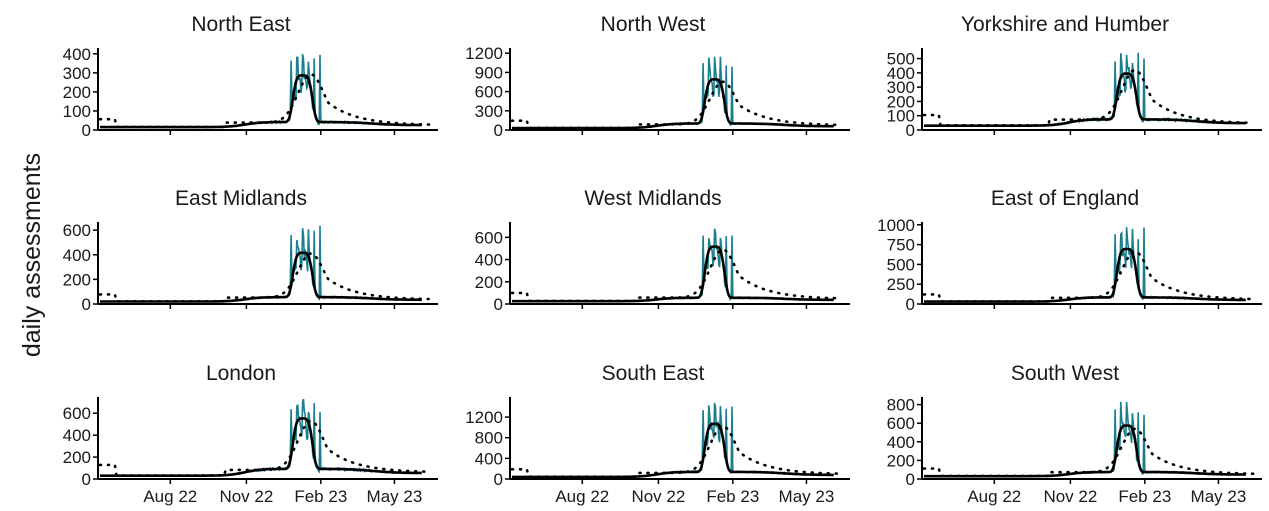 This screenshot has height=511, width=1269. What do you see at coordinates (241, 373) in the screenshot?
I see `panel-title: London` at bounding box center [241, 373].